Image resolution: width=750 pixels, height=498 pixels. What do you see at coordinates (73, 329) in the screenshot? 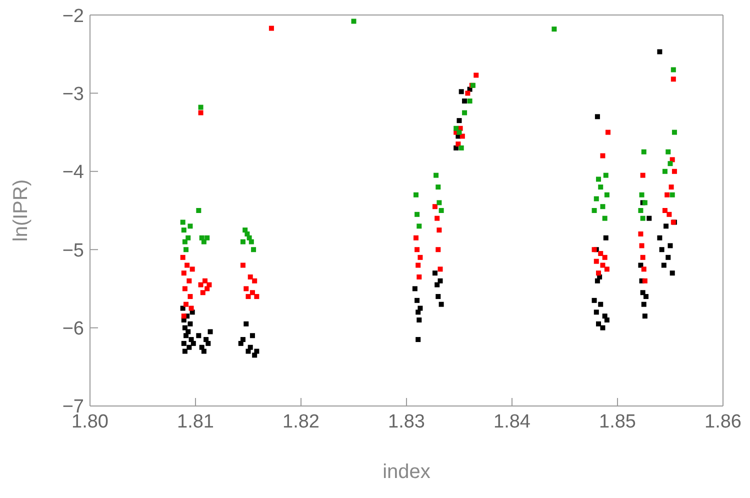
I see `y-tick-label: −6` at bounding box center [73, 329].